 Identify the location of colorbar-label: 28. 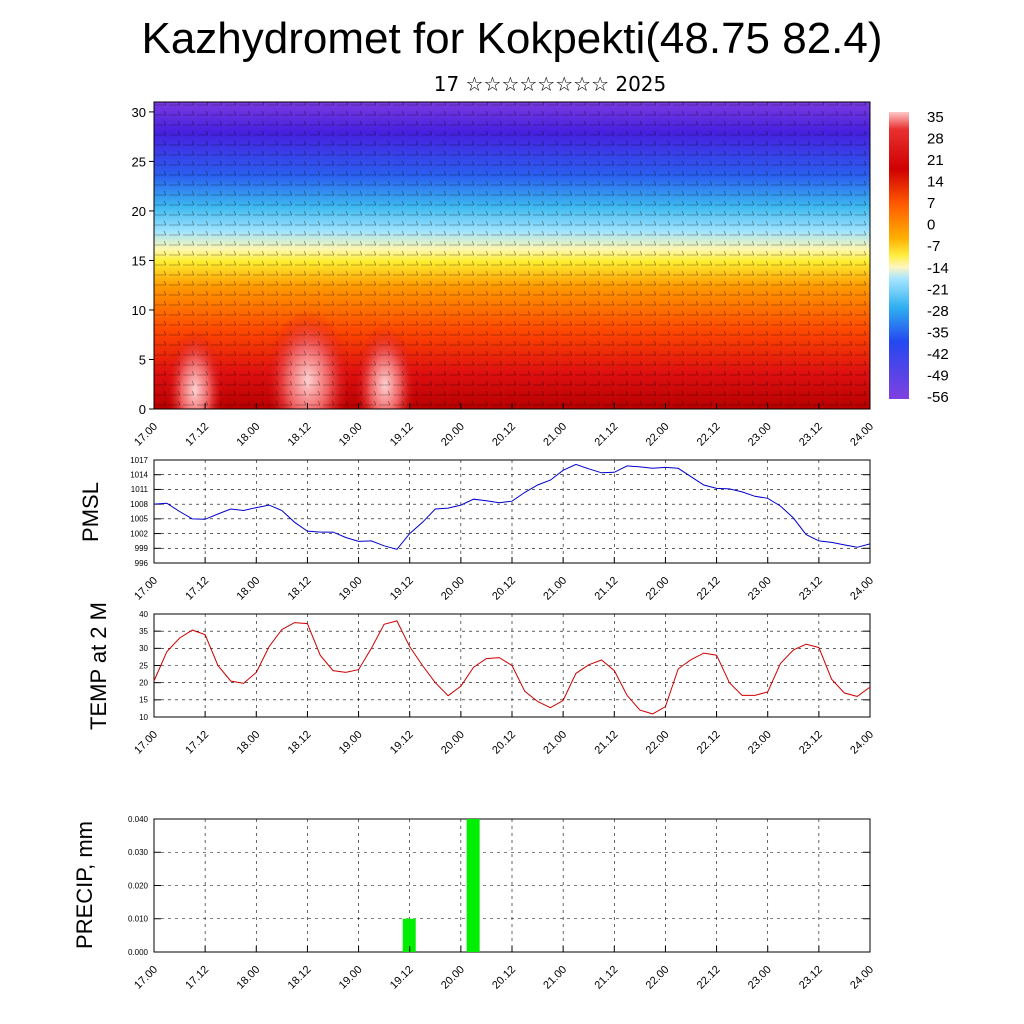
(935, 139).